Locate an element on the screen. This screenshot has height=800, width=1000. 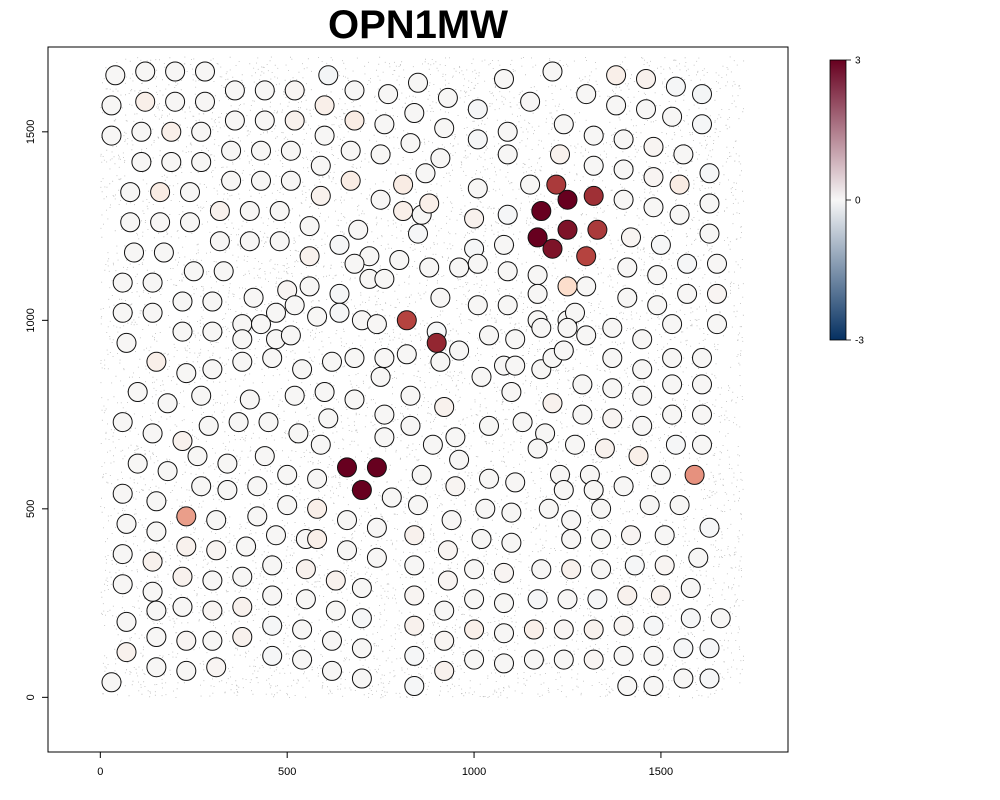
y-tick-label: 500 is located at coordinates (31, 509).